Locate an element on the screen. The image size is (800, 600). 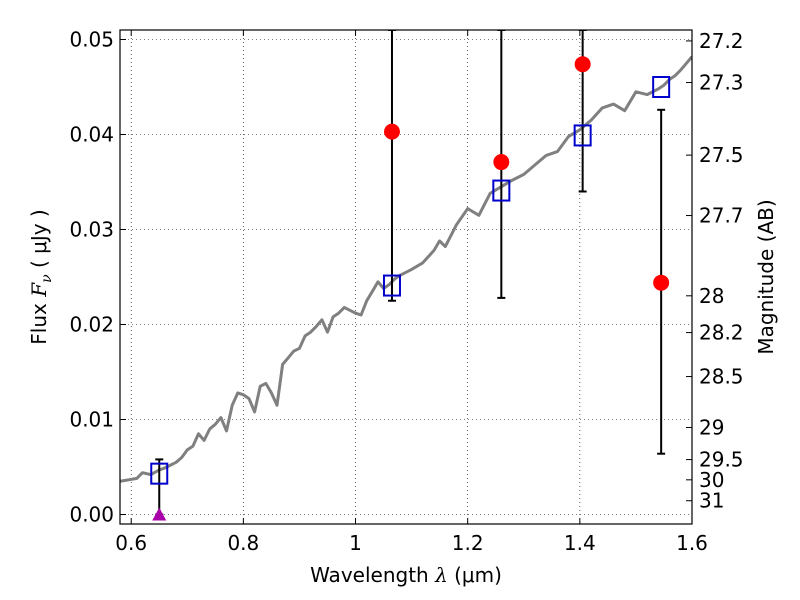
mag-tick-label: 27.2 is located at coordinates (721, 41).